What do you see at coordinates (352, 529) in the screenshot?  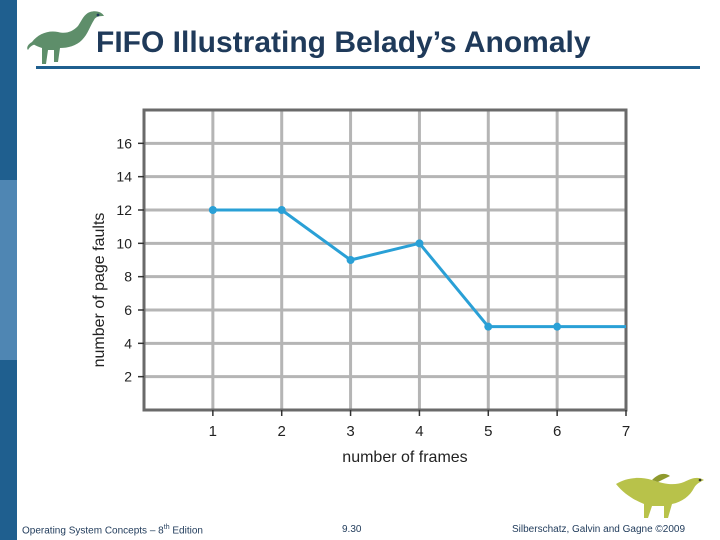 I see `footer-page-number: 9.30` at bounding box center [352, 529].